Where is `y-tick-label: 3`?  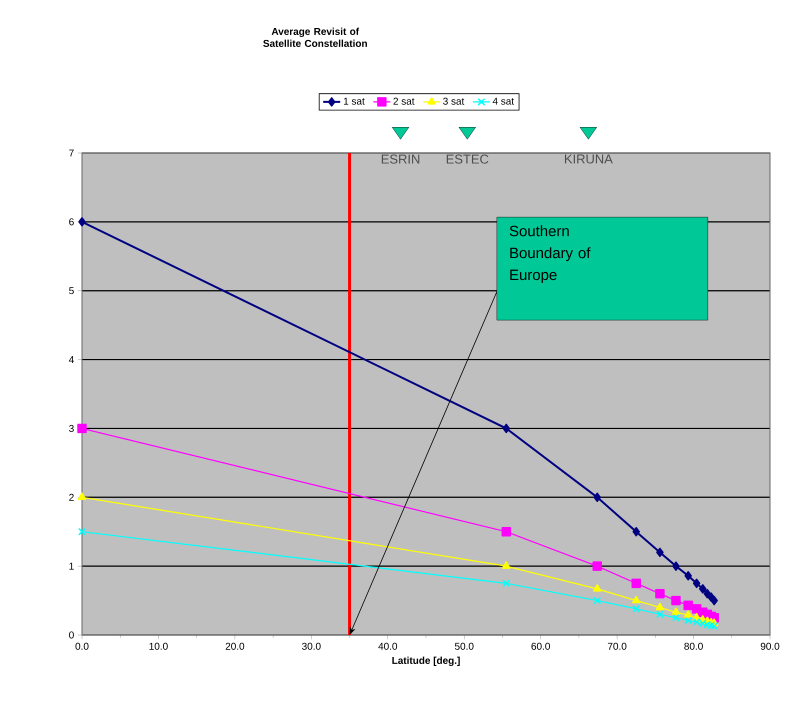
y-tick-label: 3 is located at coordinates (71, 428).